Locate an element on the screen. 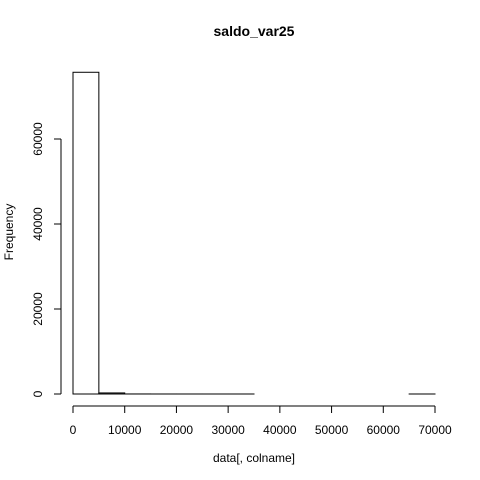  x-tick-label: 60000 is located at coordinates (384, 430).